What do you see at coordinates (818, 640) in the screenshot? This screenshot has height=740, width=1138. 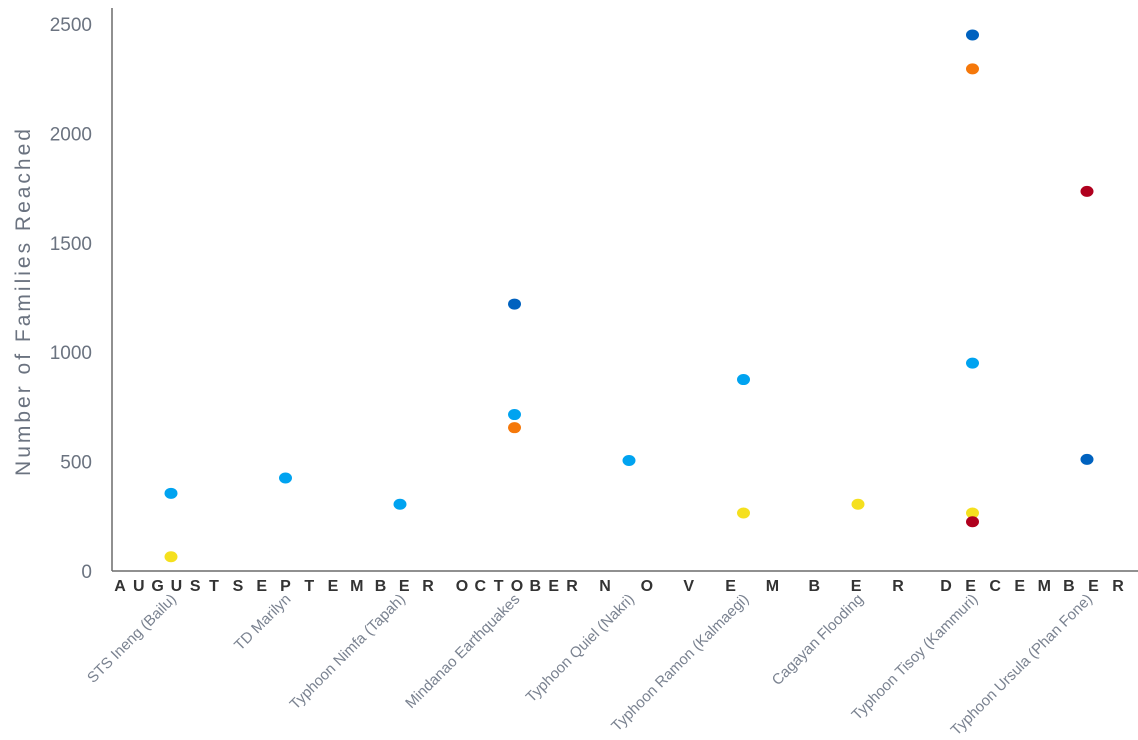 I see `category-label: Cagayan Flooding` at bounding box center [818, 640].